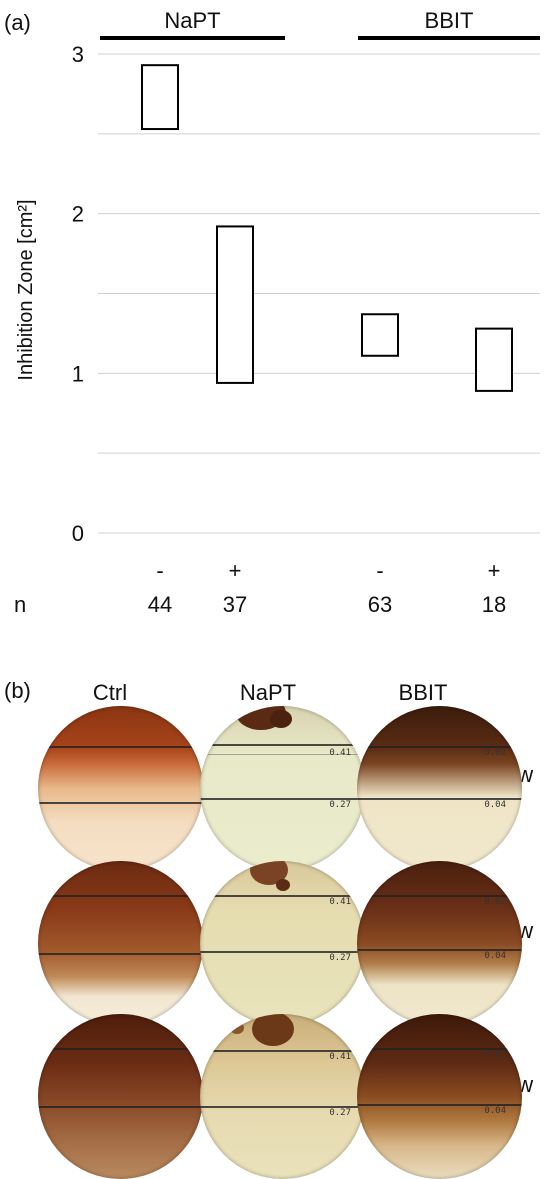 The height and width of the screenshot is (1179, 550). Describe the element at coordinates (120, 943) in the screenshot. I see `plate-ctrl-2w` at that location.